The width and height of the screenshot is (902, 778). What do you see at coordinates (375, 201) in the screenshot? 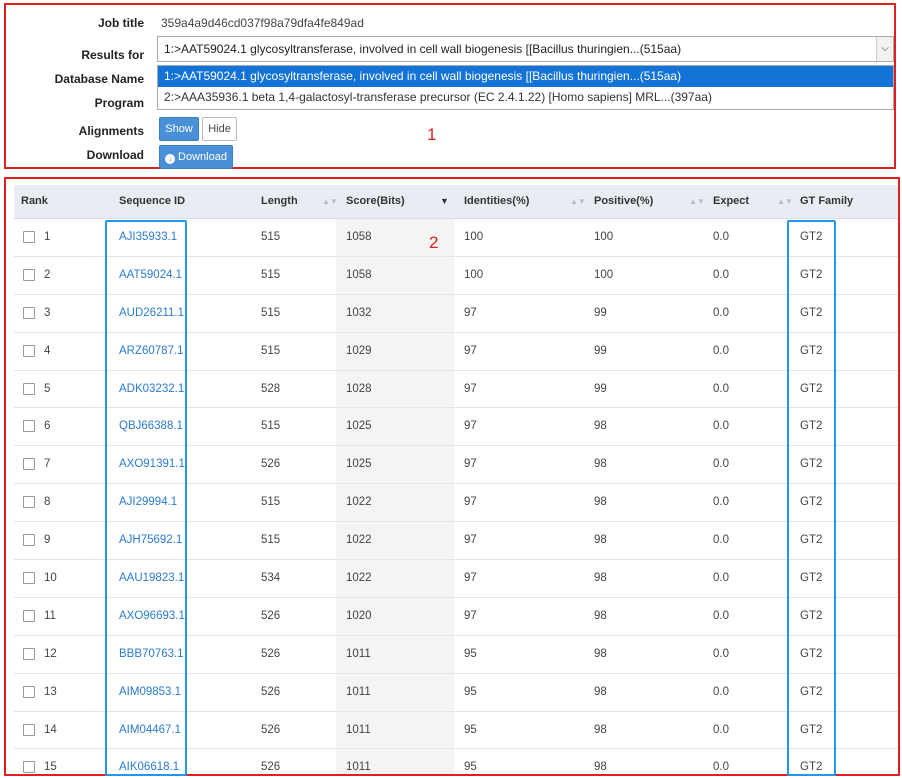
I see `header-score: Score(Bits)` at bounding box center [375, 201].